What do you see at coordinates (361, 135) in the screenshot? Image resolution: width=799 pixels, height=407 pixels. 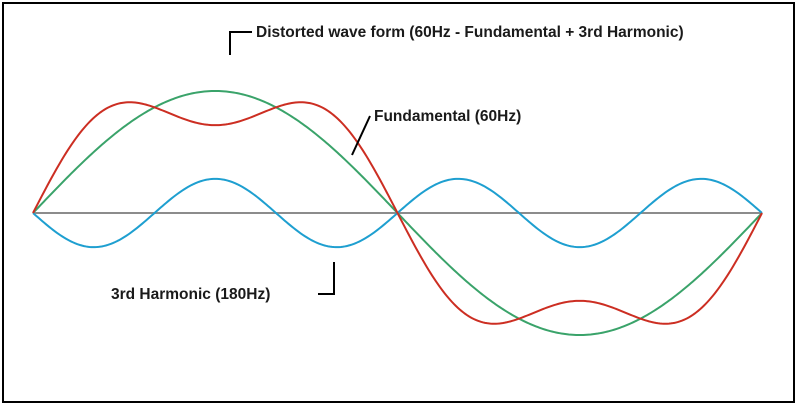 I see `fundamental-leader-line` at bounding box center [361, 135].